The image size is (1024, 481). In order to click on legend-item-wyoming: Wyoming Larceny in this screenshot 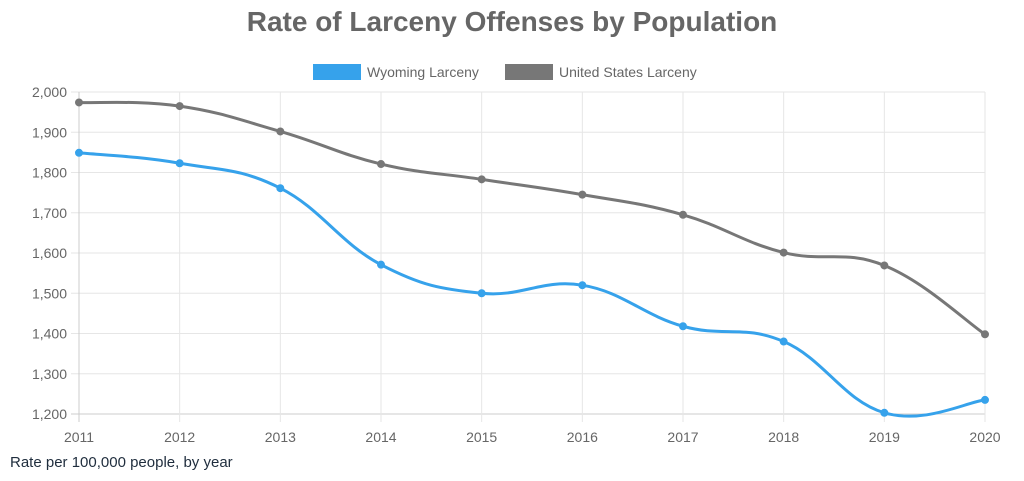, I will do `click(396, 72)`.